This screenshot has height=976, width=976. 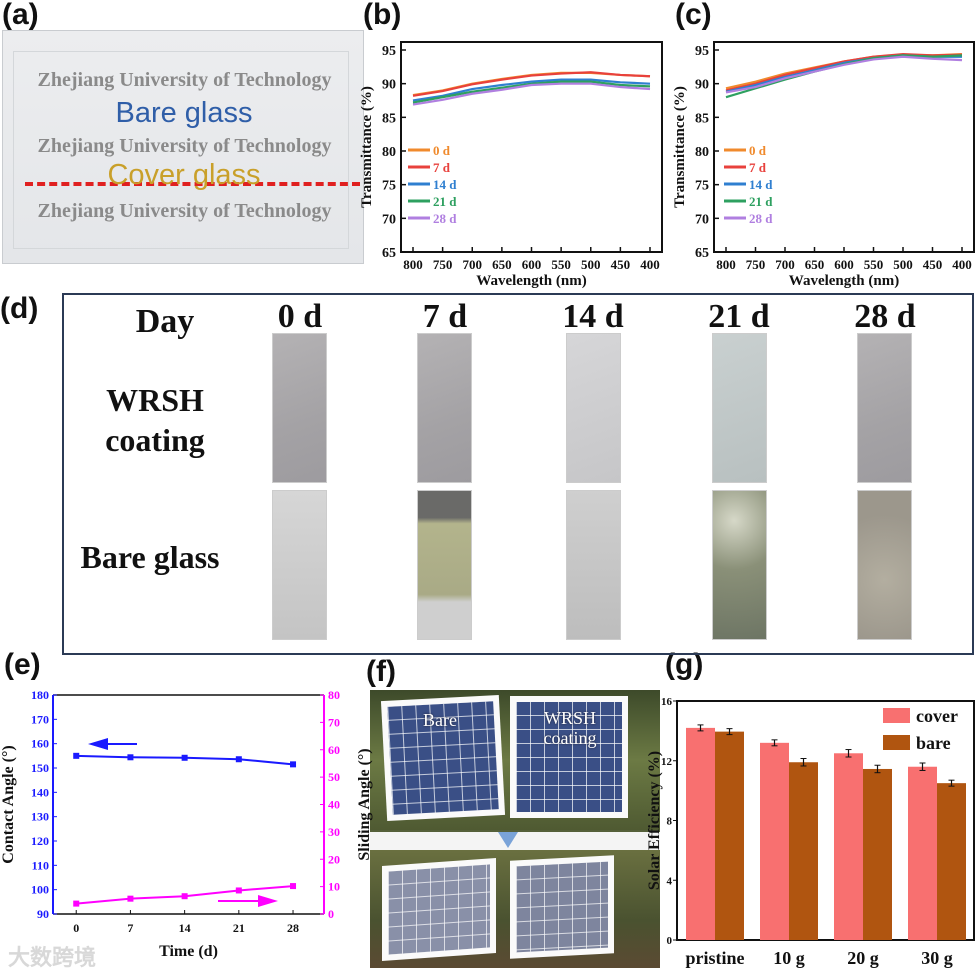 What do you see at coordinates (937, 958) in the screenshot?
I see `x-tick-label-g: 30 g` at bounding box center [937, 958].